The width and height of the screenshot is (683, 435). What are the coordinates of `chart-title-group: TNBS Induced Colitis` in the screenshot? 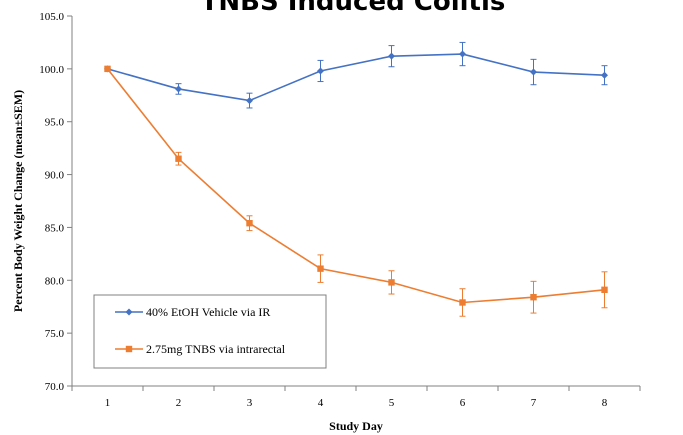 It's located at (353, 8).